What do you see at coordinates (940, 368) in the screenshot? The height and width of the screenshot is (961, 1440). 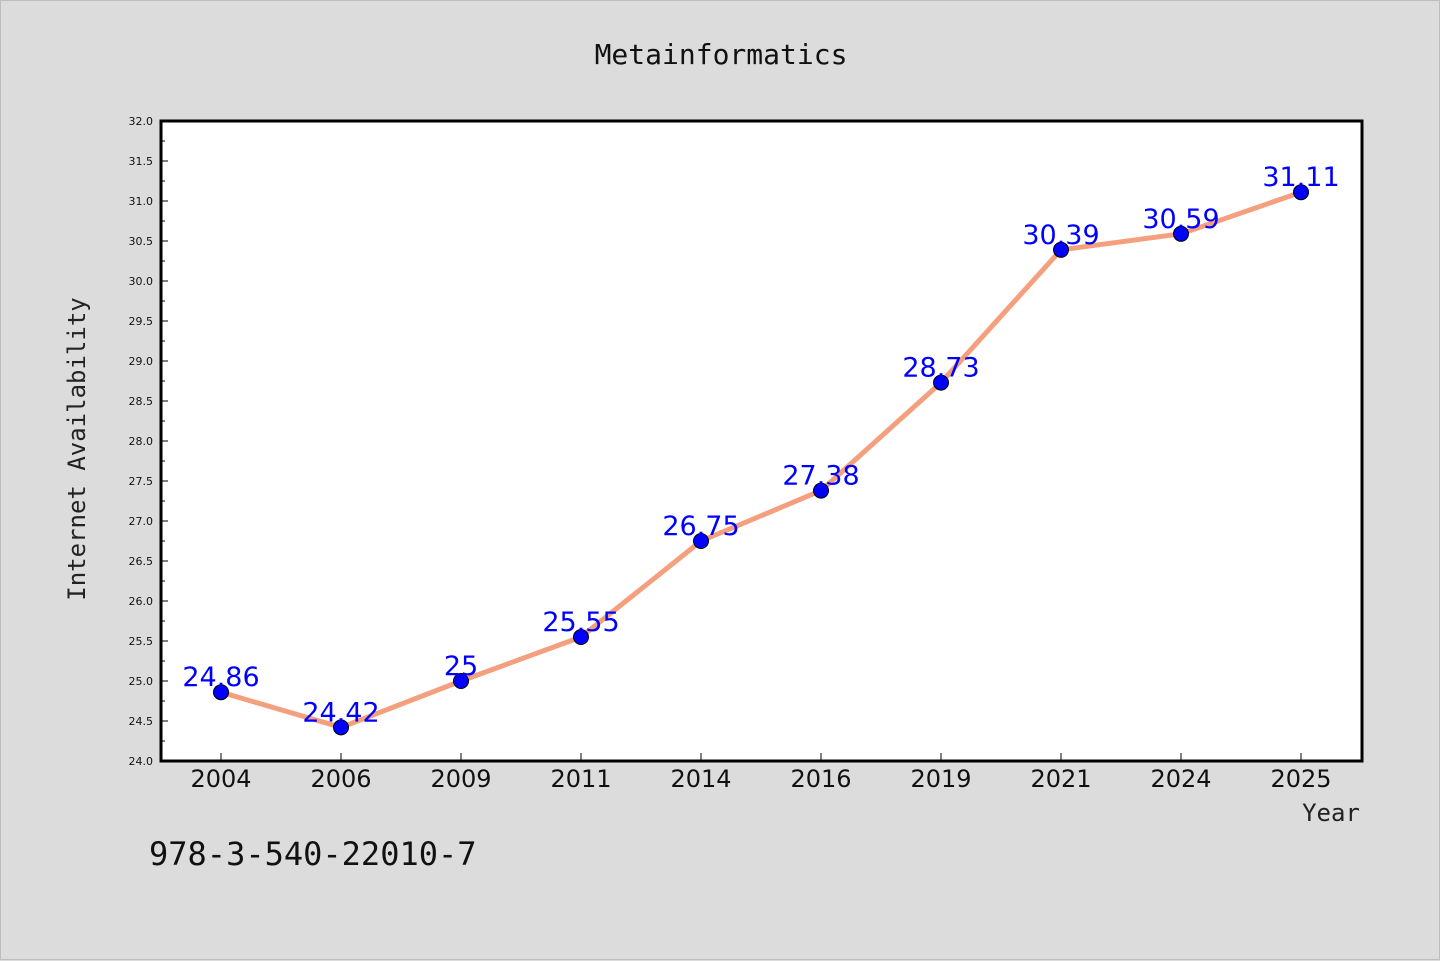 I see `data-label: 28.73` at bounding box center [940, 368].